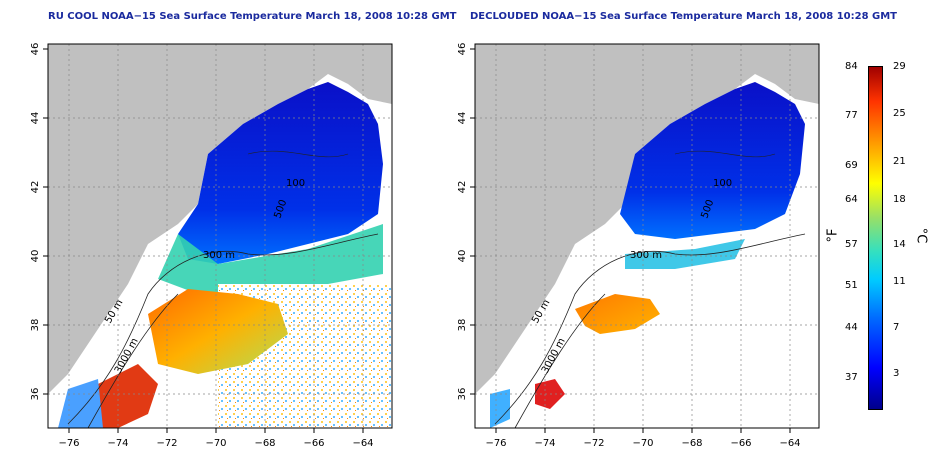 Image resolution: width=950 pixels, height=475 pixels. What do you see at coordinates (362, 443) in the screenshot?
I see `left-lon-tick: −64` at bounding box center [362, 443].